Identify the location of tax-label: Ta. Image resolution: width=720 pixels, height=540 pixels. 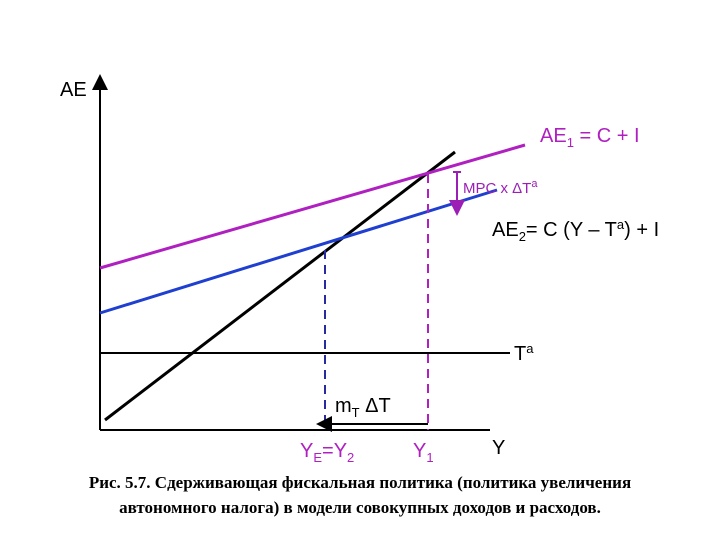
(524, 353).